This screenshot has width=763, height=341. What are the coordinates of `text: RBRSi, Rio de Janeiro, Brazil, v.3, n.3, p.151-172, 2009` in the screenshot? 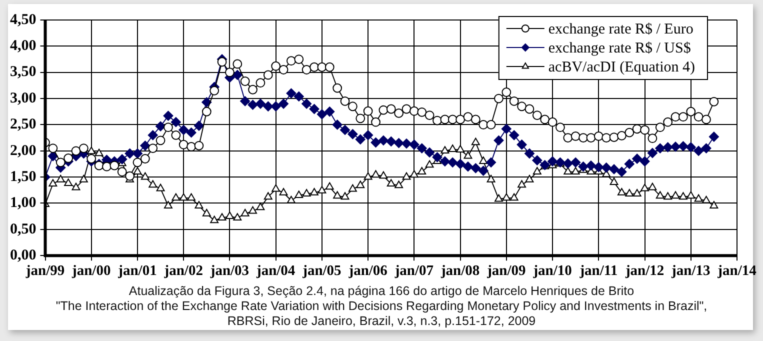 It's located at (381, 321).